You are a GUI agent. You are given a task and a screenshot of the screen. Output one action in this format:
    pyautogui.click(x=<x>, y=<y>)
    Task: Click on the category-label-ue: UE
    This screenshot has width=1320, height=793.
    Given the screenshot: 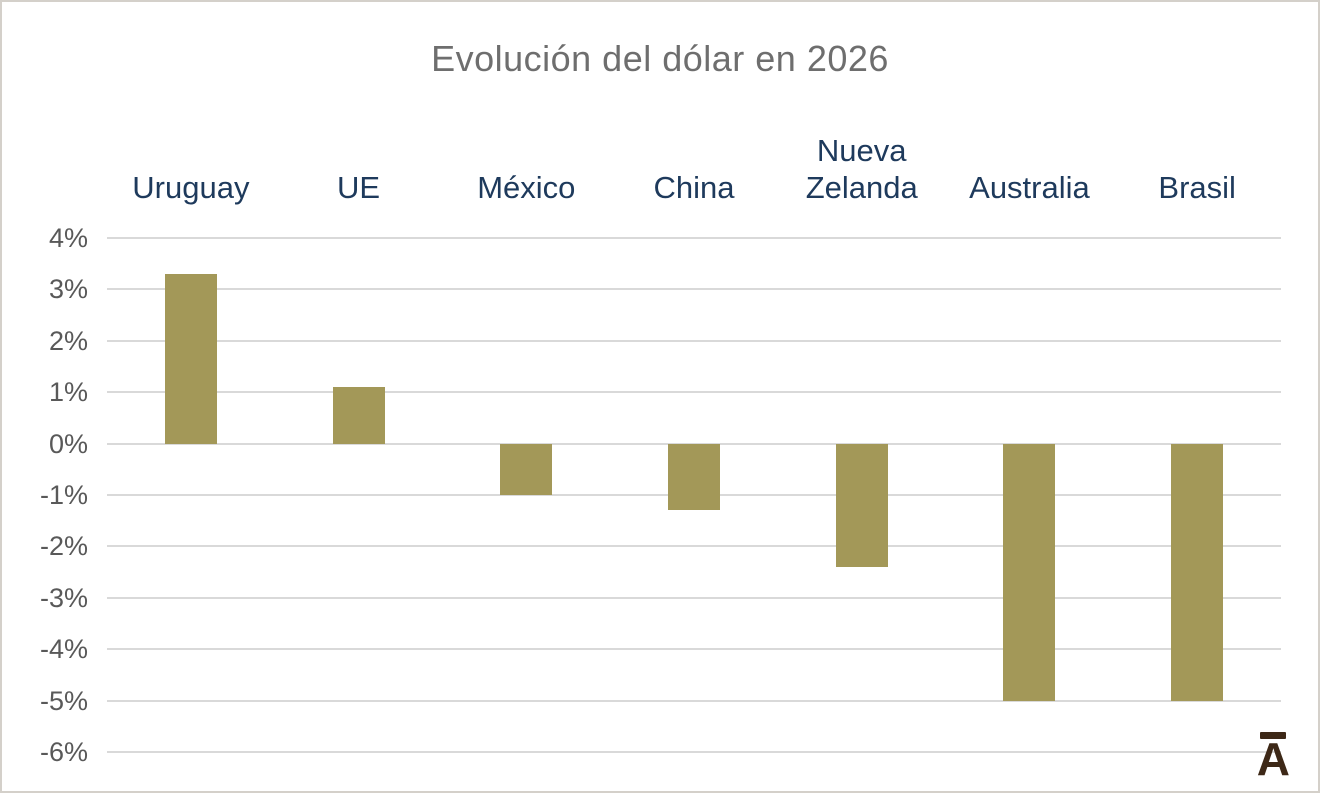 What is the action you would take?
    pyautogui.click(x=359, y=187)
    